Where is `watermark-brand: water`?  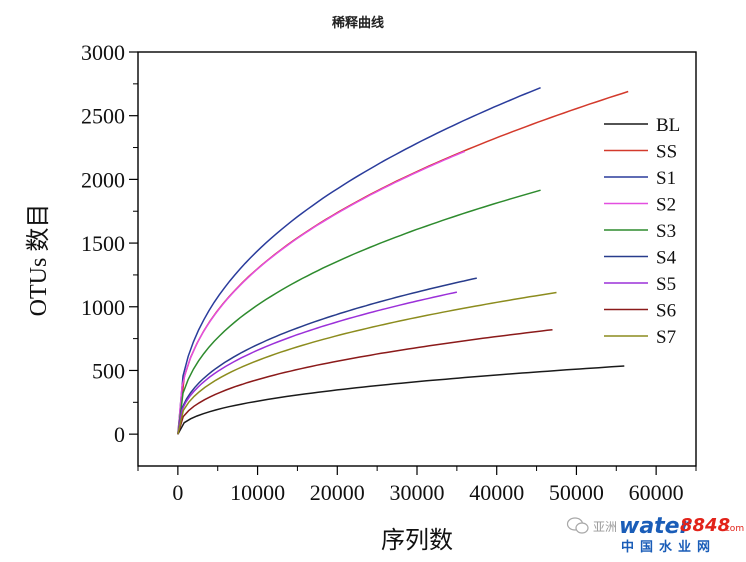 watermark-brand: water is located at coordinates (655, 526).